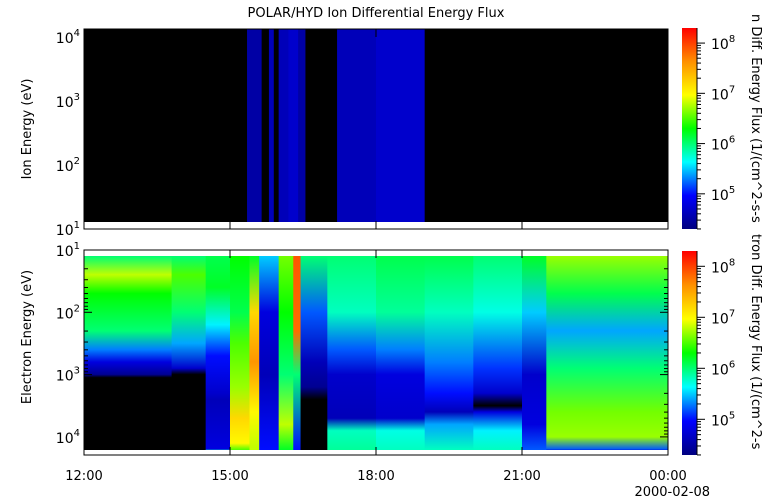 The width and height of the screenshot is (780, 503). Describe the element at coordinates (755, 118) in the screenshot. I see `ion-colorbar-label: n Diff. Energy Flux (1/(cm^2-s-s` at that location.